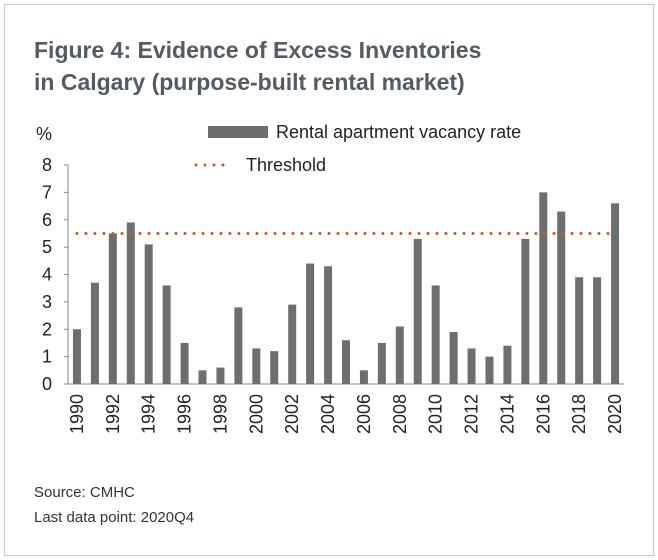  Describe the element at coordinates (615, 414) in the screenshot. I see `x-tick-label: 2020` at that location.